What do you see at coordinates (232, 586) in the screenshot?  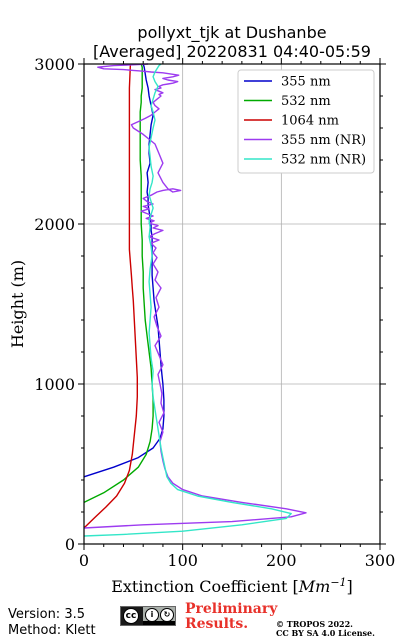 I see `x-axis-label: Extinction Coefficient [Mm−1]` at bounding box center [232, 586].